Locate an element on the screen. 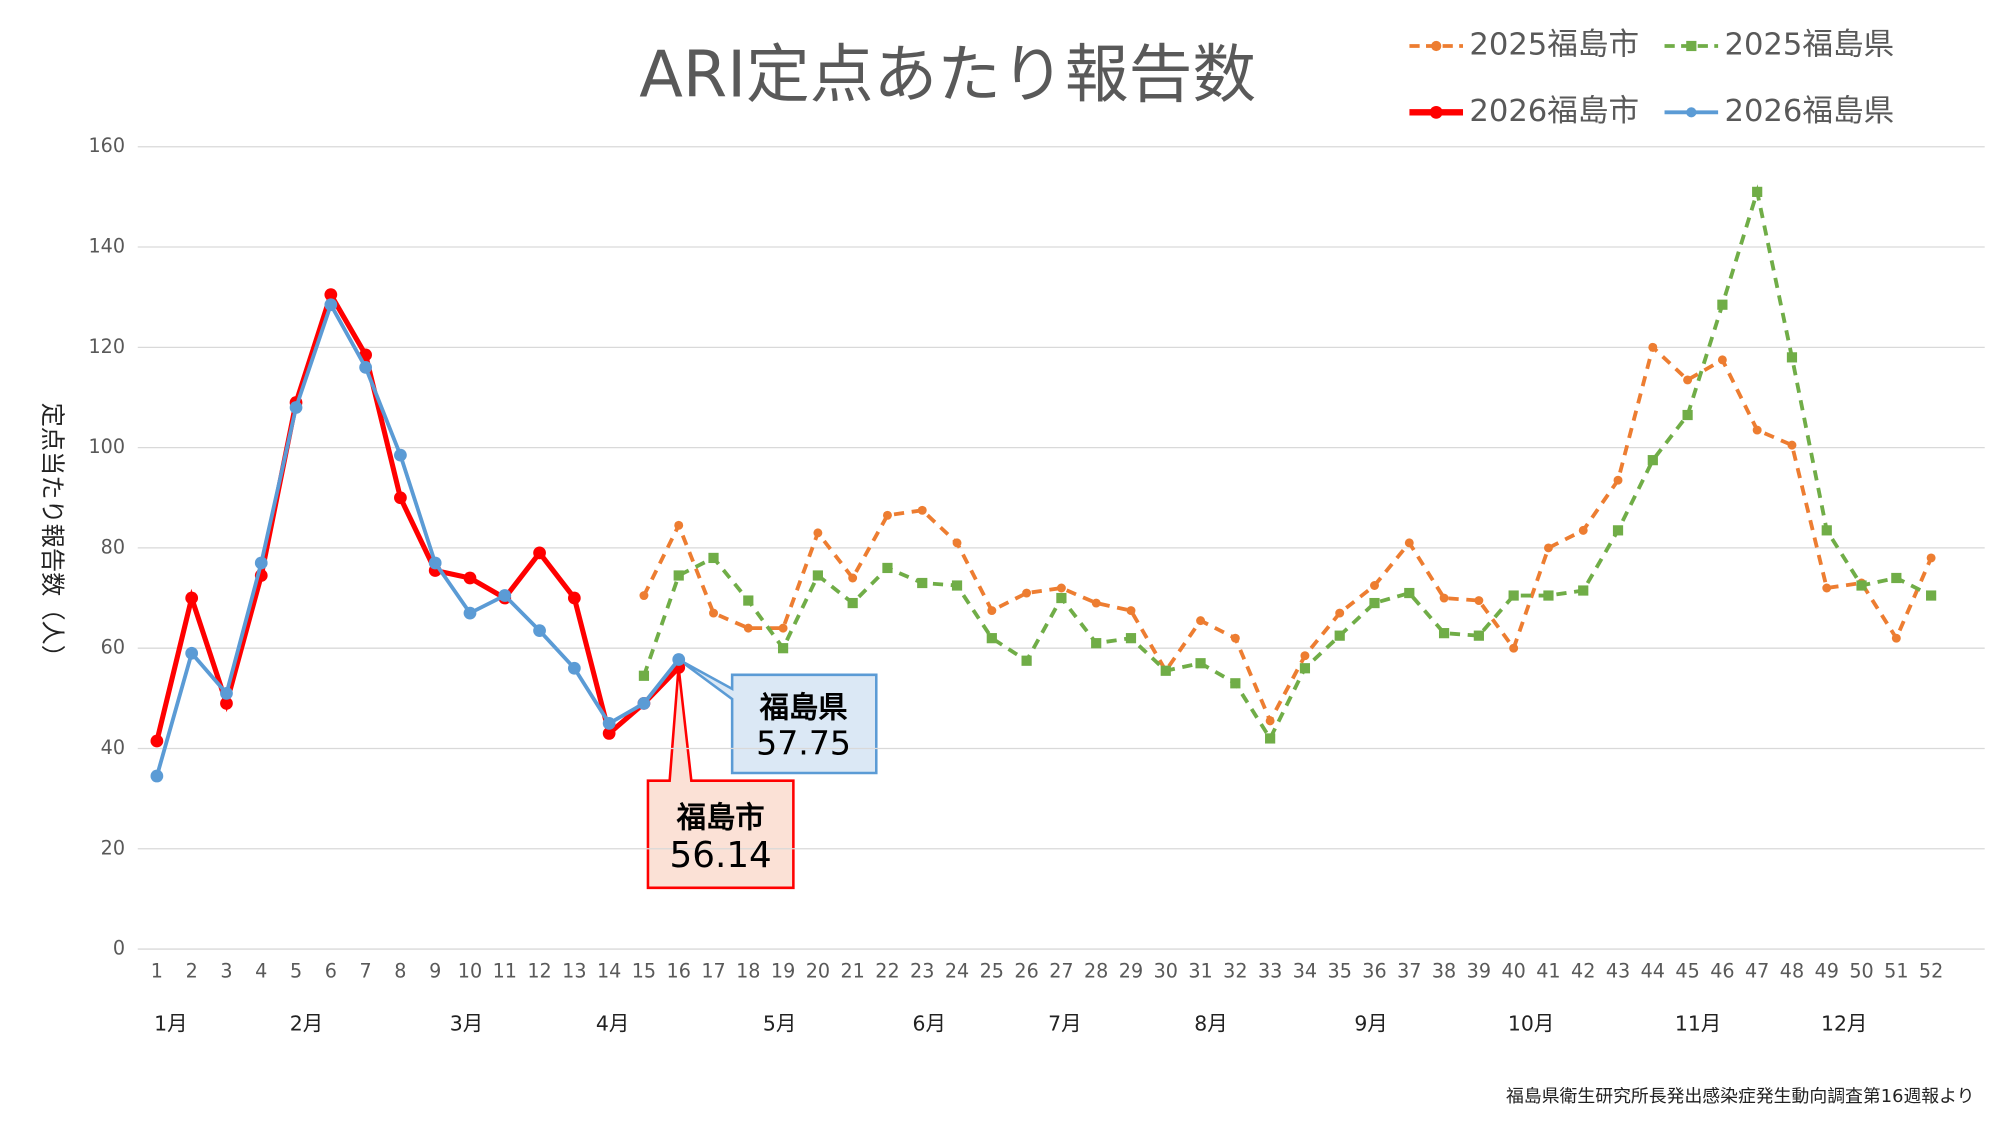  x-tick-label: 16 is located at coordinates (679, 971).